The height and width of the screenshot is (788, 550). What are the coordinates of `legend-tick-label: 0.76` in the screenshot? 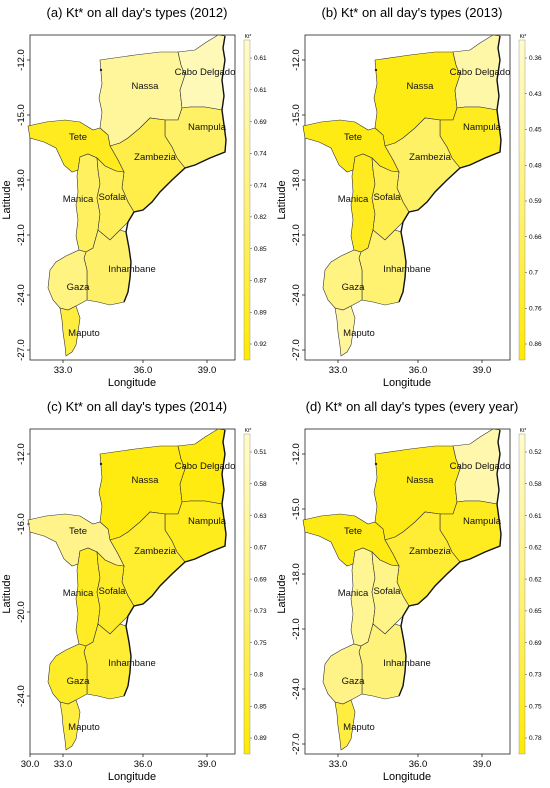 It's located at (535, 308).